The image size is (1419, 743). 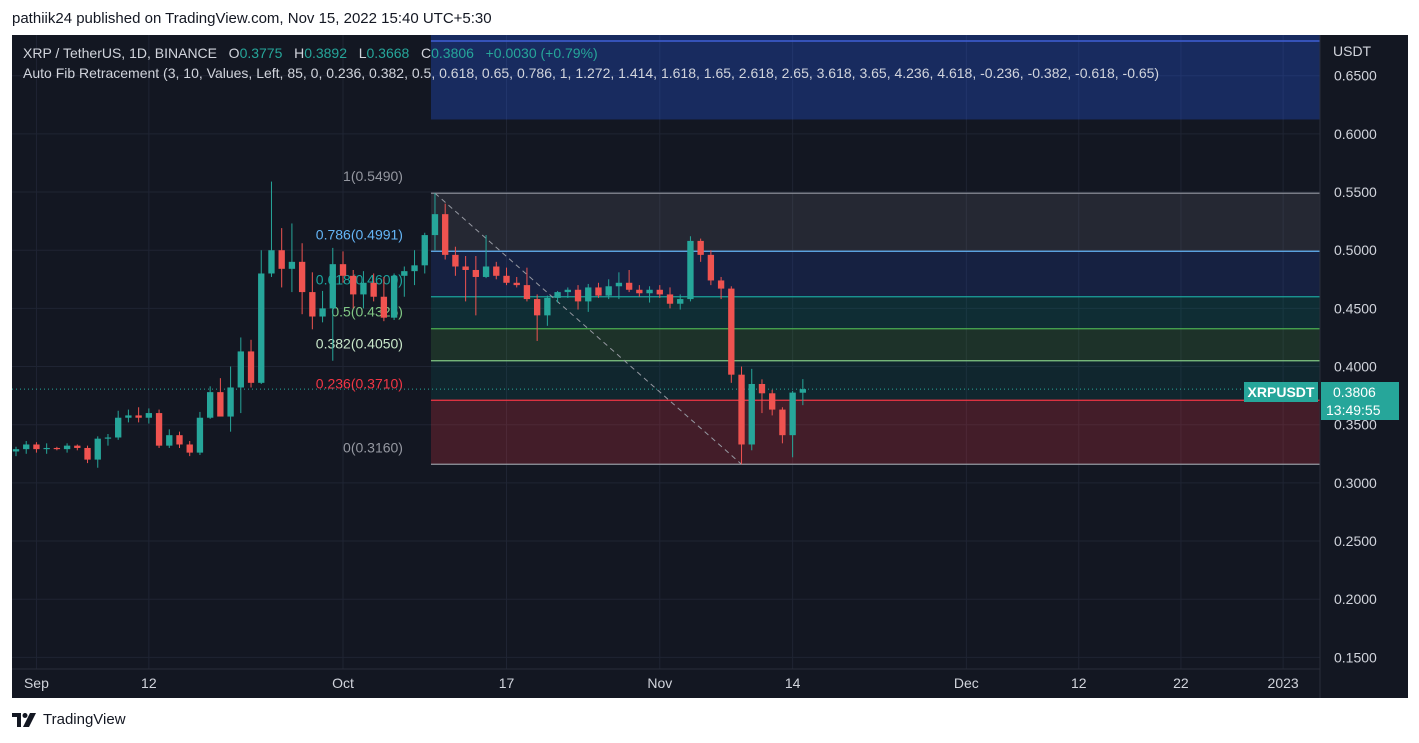 What do you see at coordinates (1355, 425) in the screenshot?
I see `y-tick-label: 0.3500` at bounding box center [1355, 425].